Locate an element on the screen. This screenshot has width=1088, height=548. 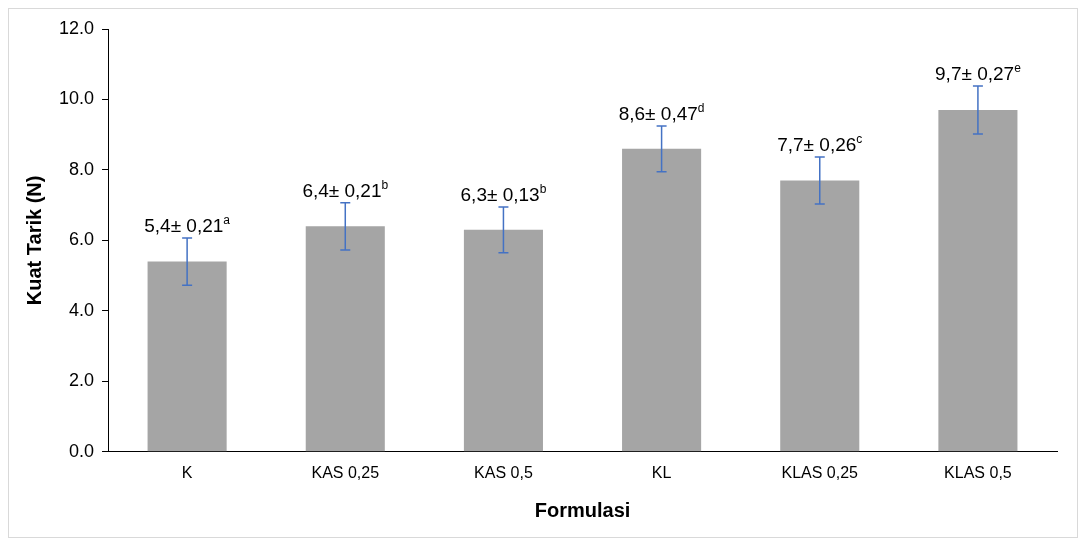
x-tick-label: KLAS 0,5 is located at coordinates (978, 472).